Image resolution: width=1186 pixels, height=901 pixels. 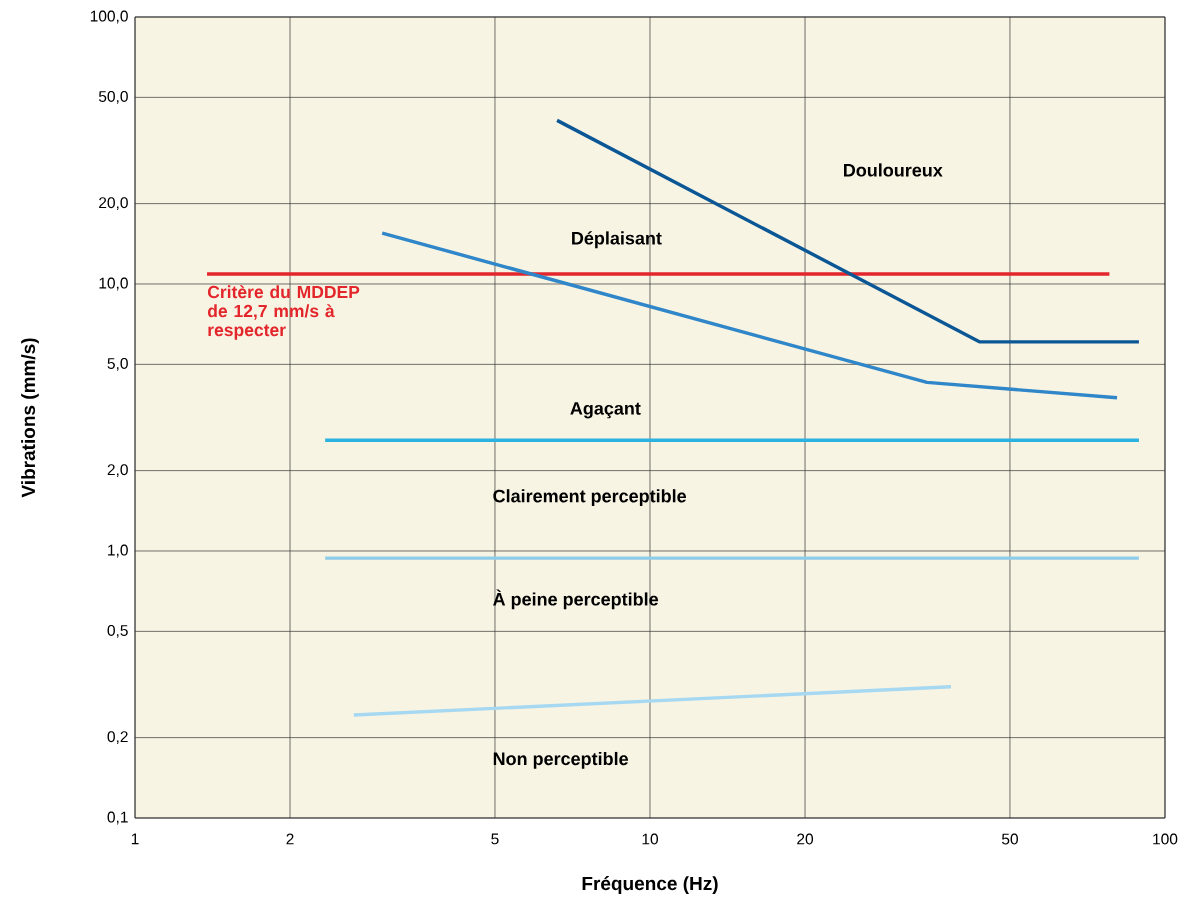 I want to click on y-tick-label: 0,5, so click(x=117, y=631).